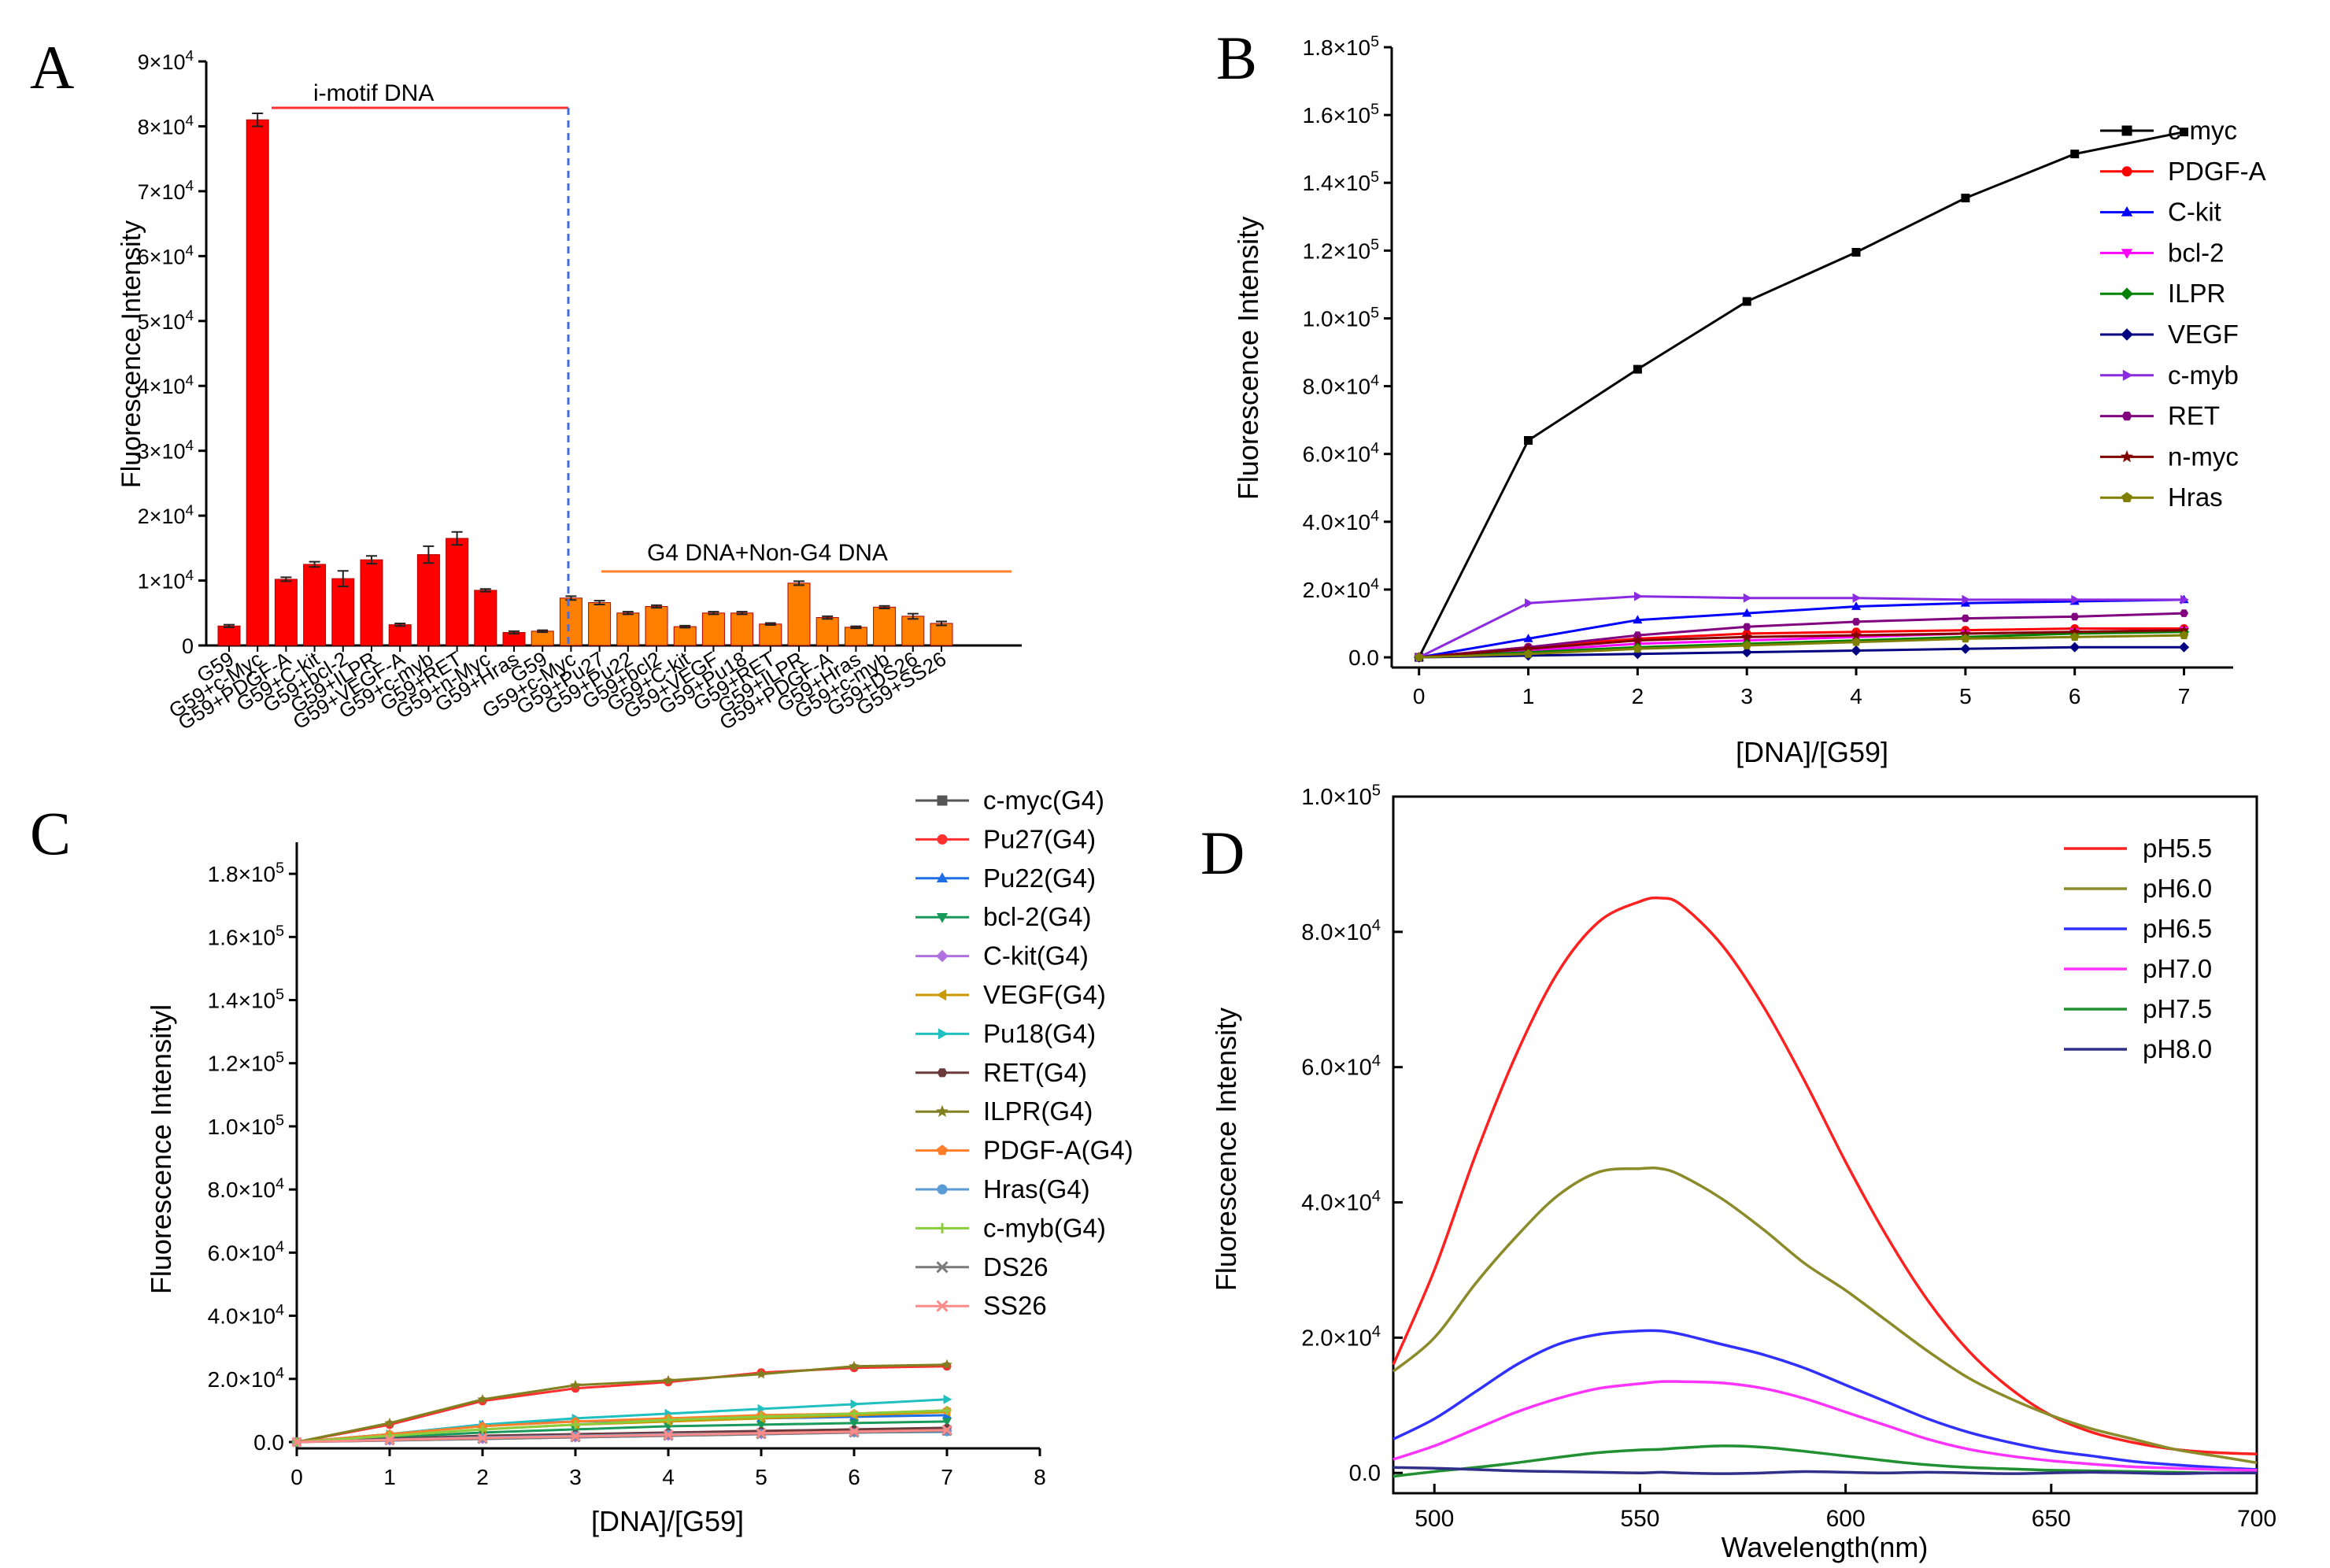 This screenshot has width=2330, height=1568. What do you see at coordinates (1341, 115) in the screenshot?
I see `y-tick-label: 1.6×10⁵` at bounding box center [1341, 115].